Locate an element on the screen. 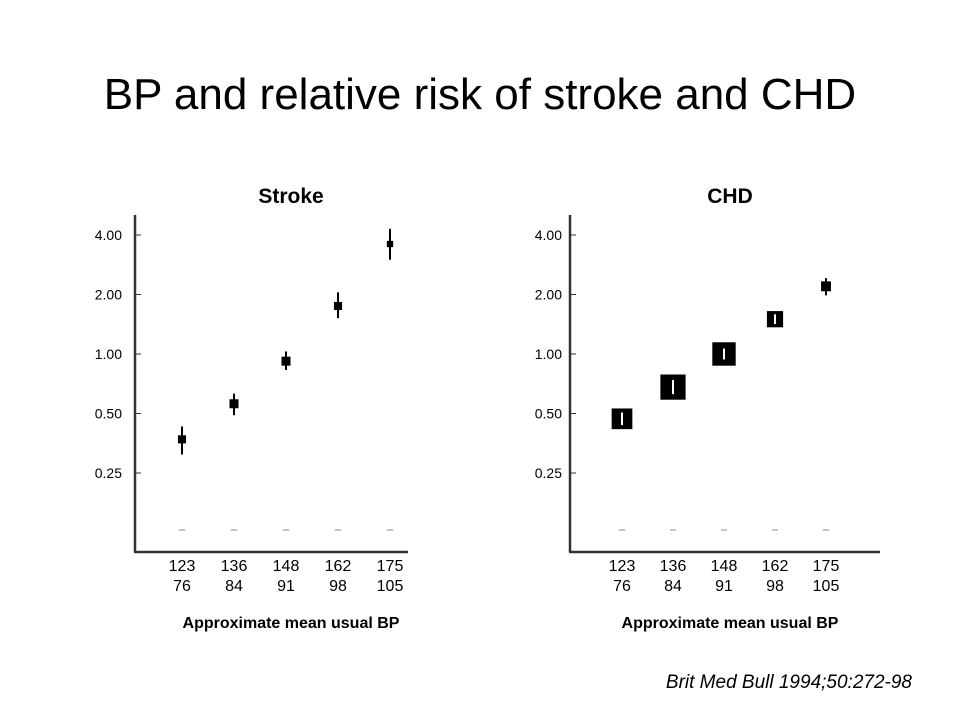 Image resolution: width=960 pixels, height=720 pixels. citation: Brit Med Bull 1994;50:272-98 is located at coordinates (788, 682).